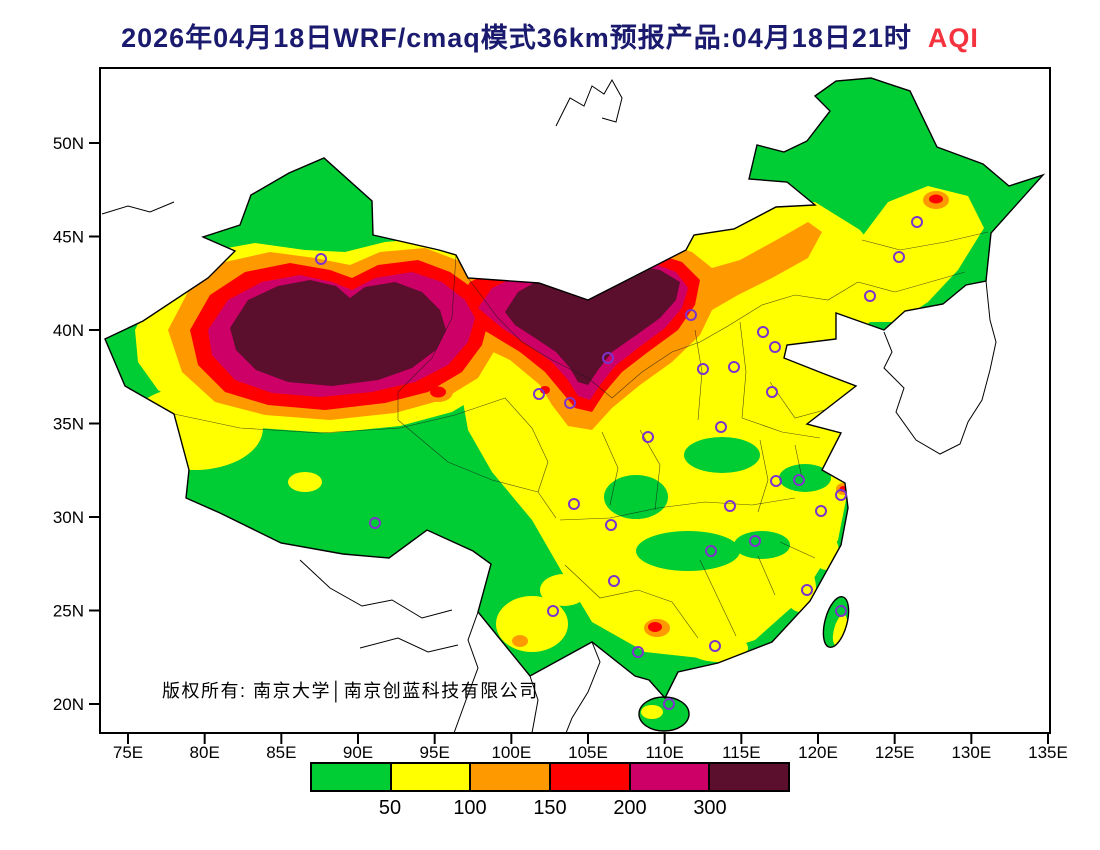  I want to click on unhealthy-spot-south, so click(655, 627).